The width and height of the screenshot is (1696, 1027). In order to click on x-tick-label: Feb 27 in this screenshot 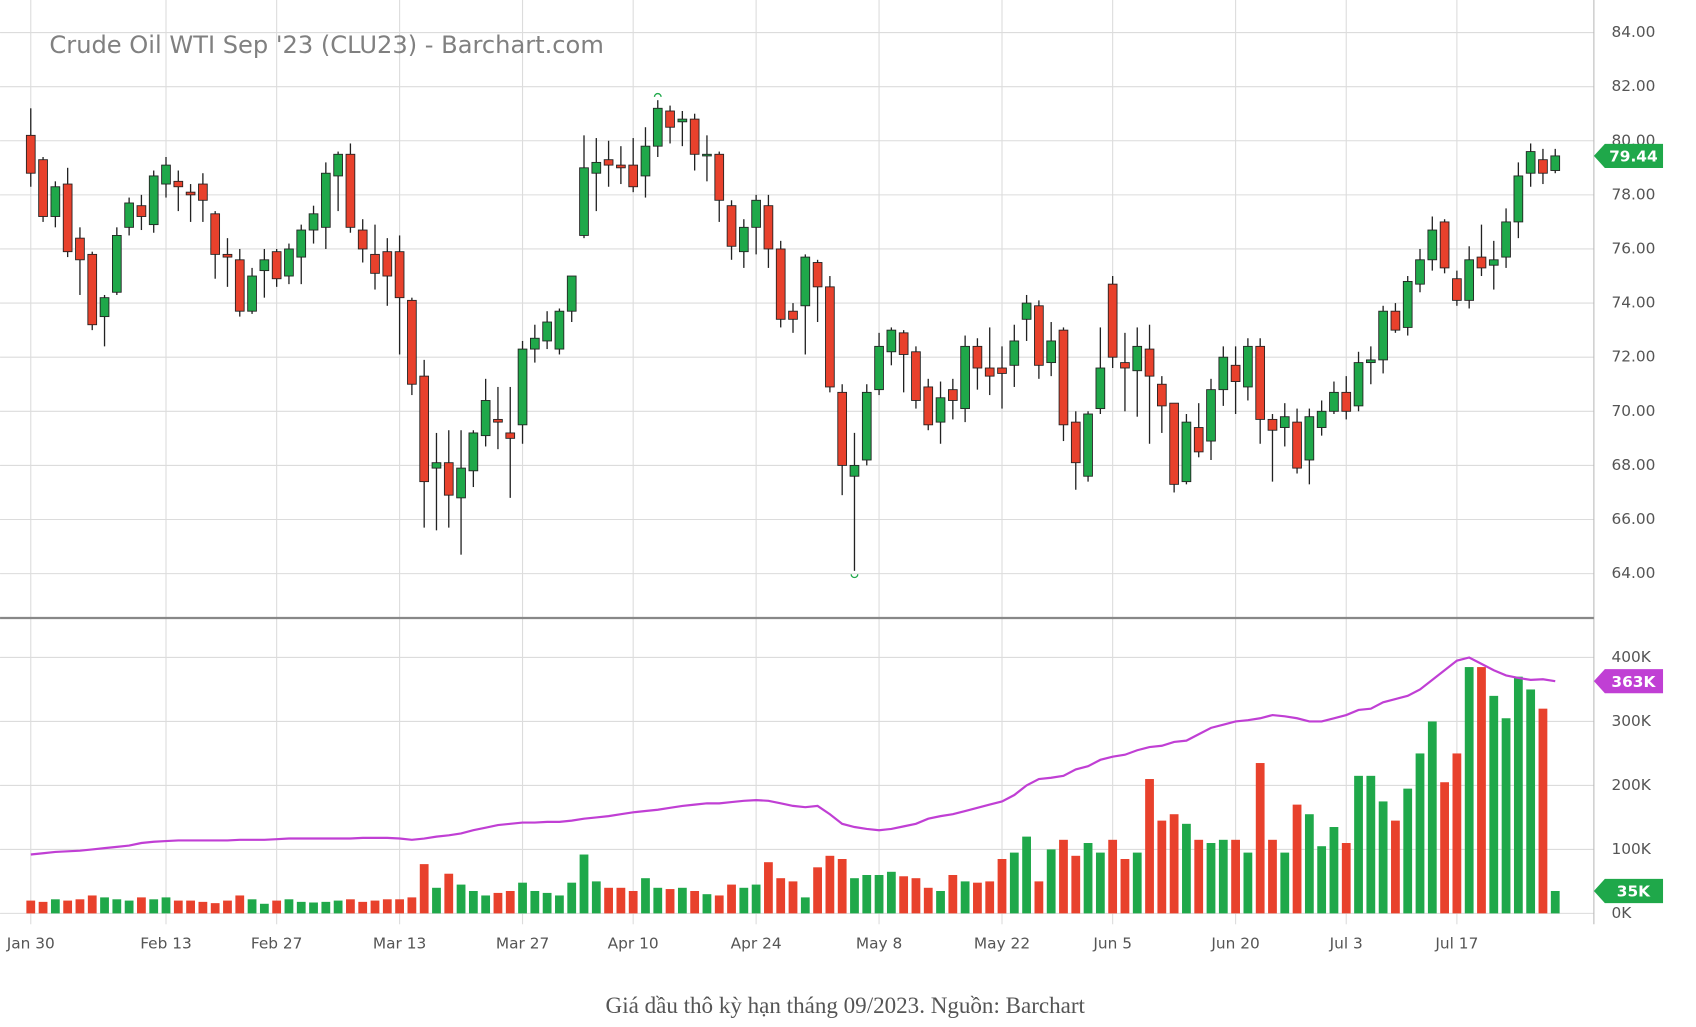, I will do `click(277, 944)`.